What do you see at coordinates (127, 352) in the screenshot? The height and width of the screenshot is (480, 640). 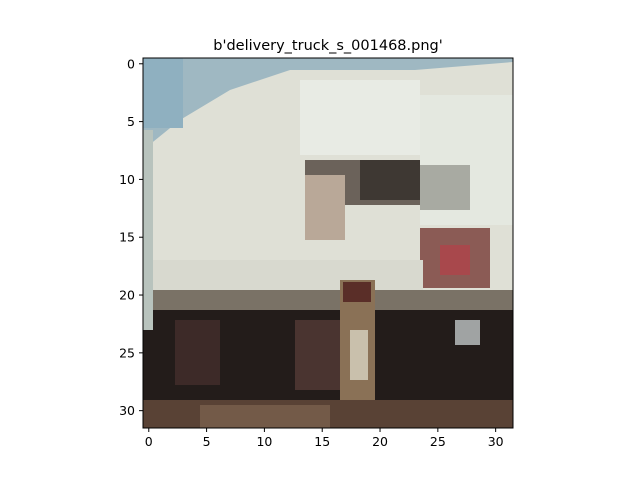 I see `y-tick-label: 25` at bounding box center [127, 352].